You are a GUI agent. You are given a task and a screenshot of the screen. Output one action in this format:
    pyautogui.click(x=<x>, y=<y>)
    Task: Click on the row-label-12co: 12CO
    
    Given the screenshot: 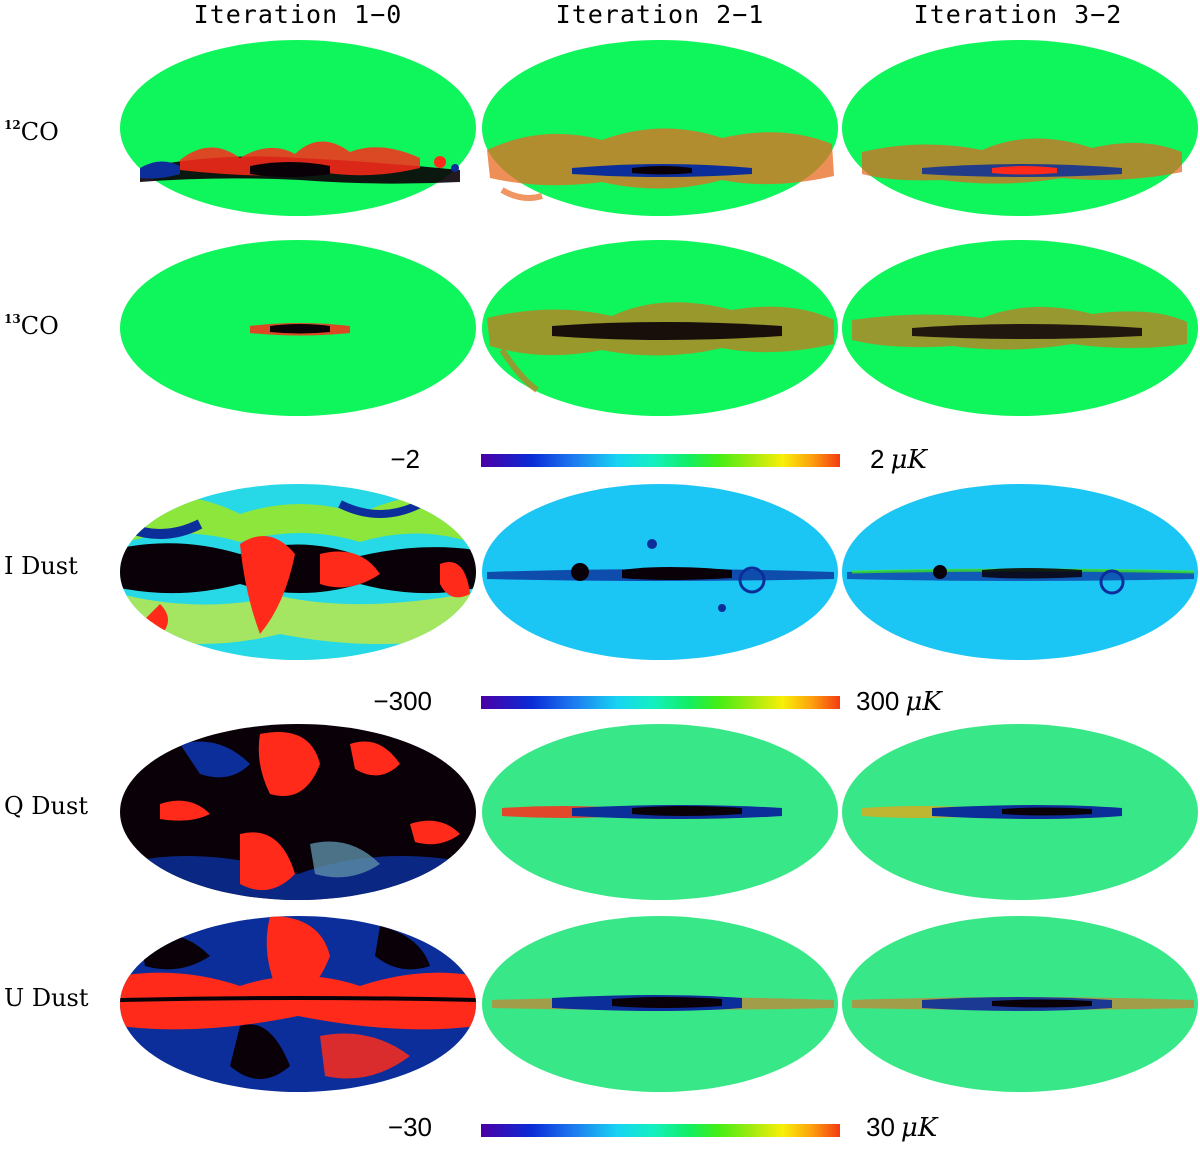 What is the action you would take?
    pyautogui.click(x=61, y=132)
    